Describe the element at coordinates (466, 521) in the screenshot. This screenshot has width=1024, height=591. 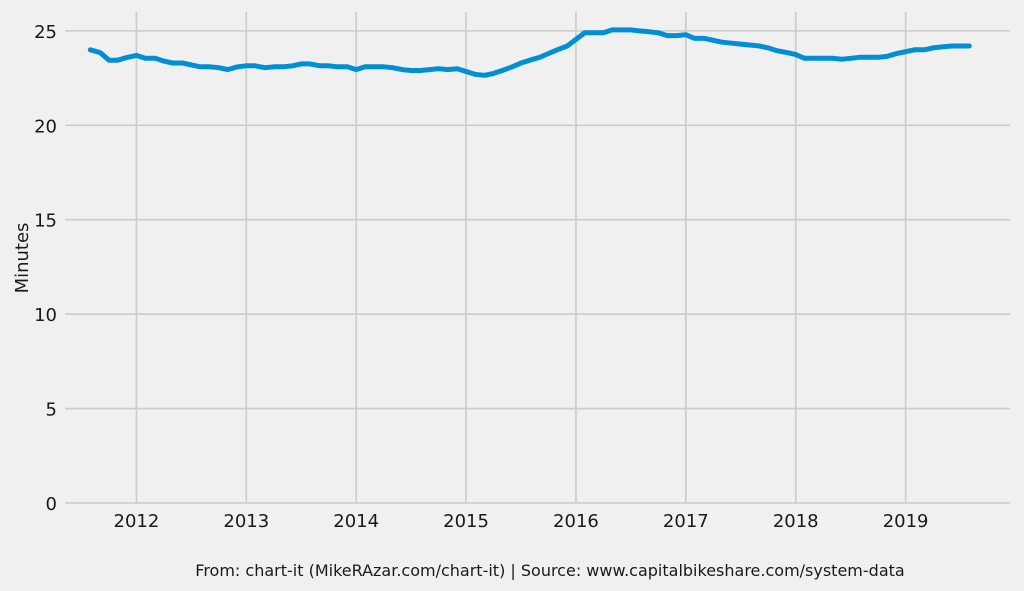
I see `x-tick-label: 2015` at that location.